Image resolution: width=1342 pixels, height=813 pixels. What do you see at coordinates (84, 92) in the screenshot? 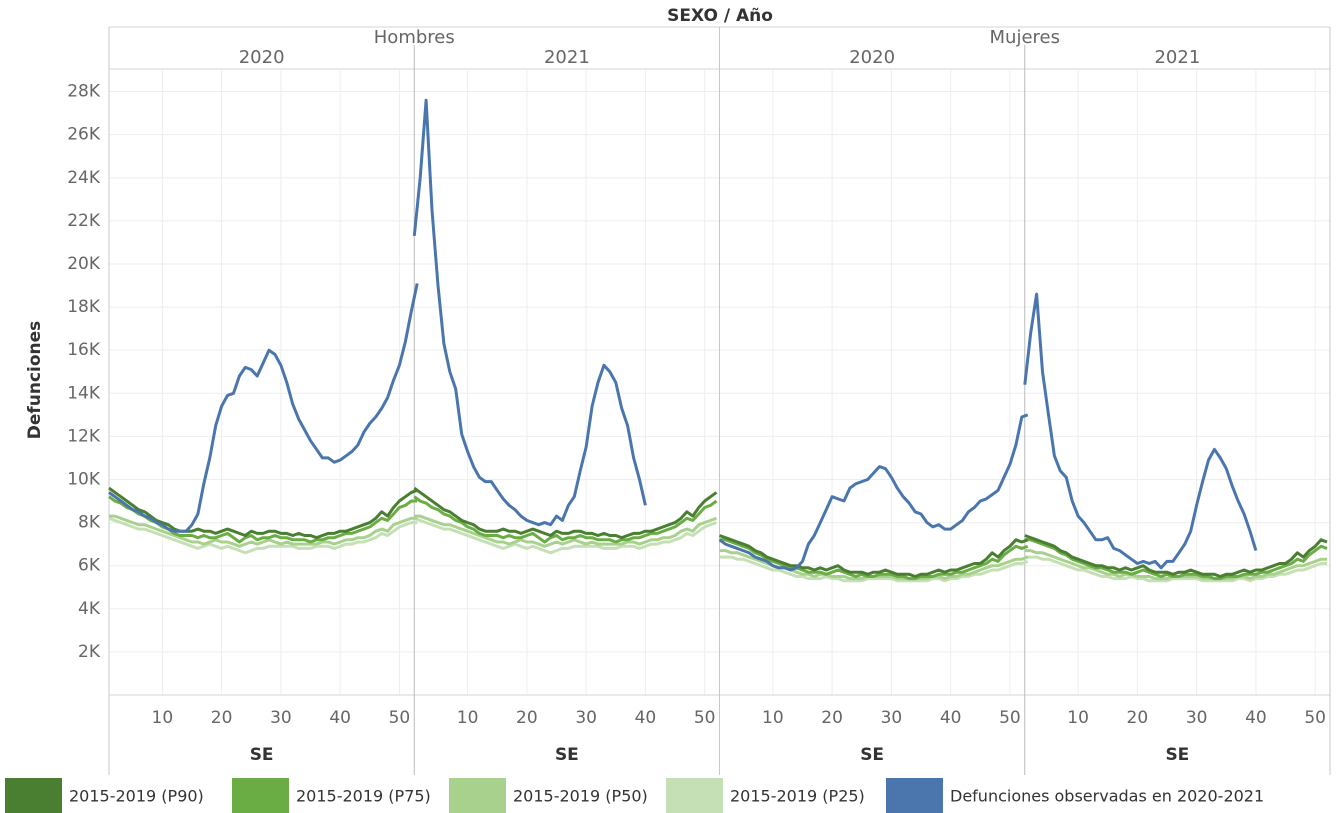
I see `y-tick-label: 28K` at bounding box center [84, 92].